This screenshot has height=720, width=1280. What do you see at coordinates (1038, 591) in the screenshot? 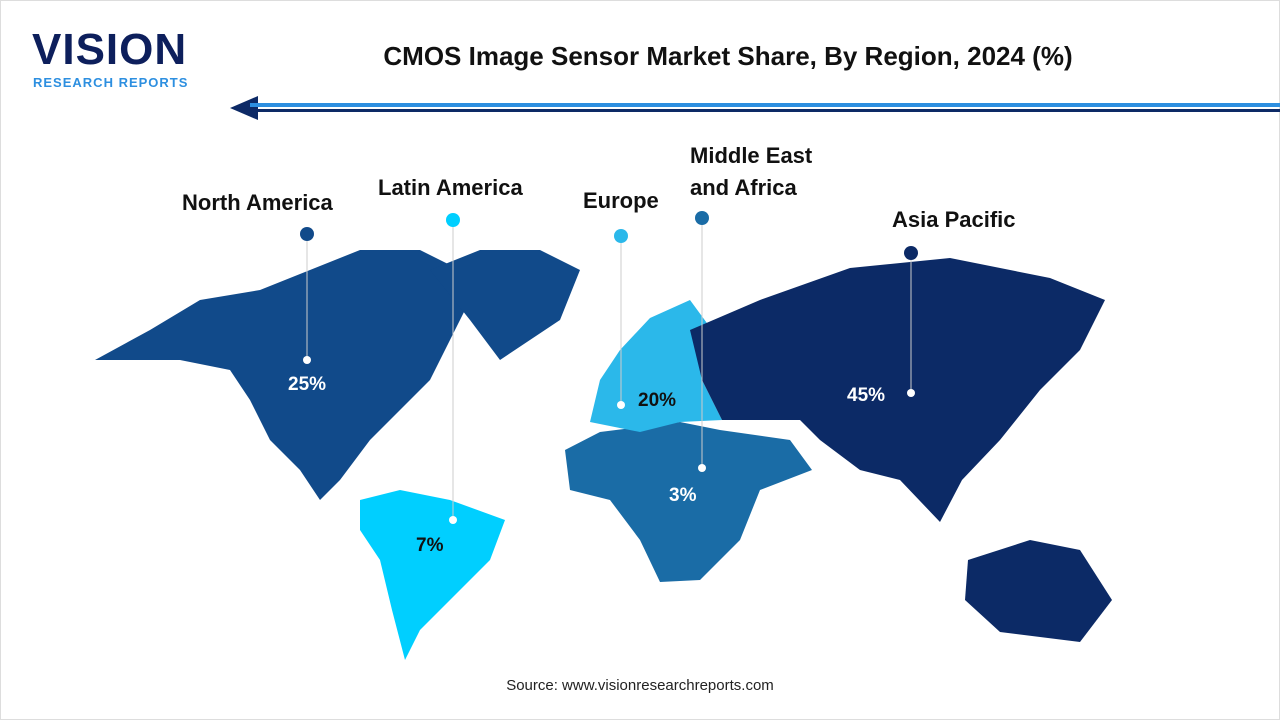
I see `map-region-australia` at bounding box center [1038, 591].